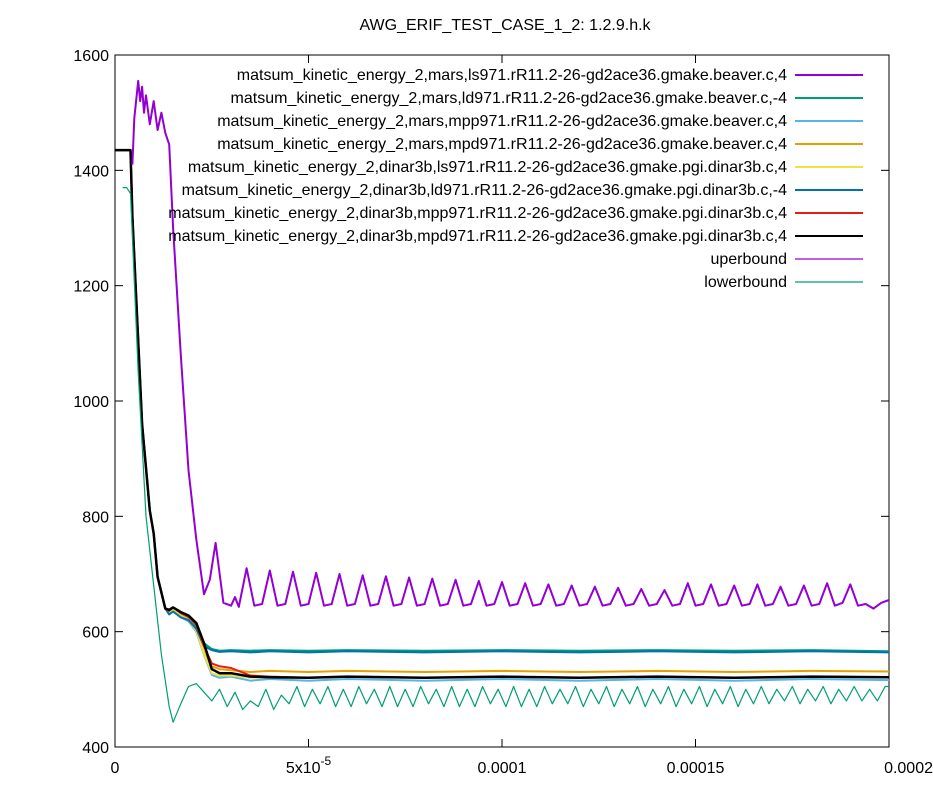 This screenshot has height=787, width=933. Describe the element at coordinates (748, 259) in the screenshot. I see `legend-label: uperbound` at that location.